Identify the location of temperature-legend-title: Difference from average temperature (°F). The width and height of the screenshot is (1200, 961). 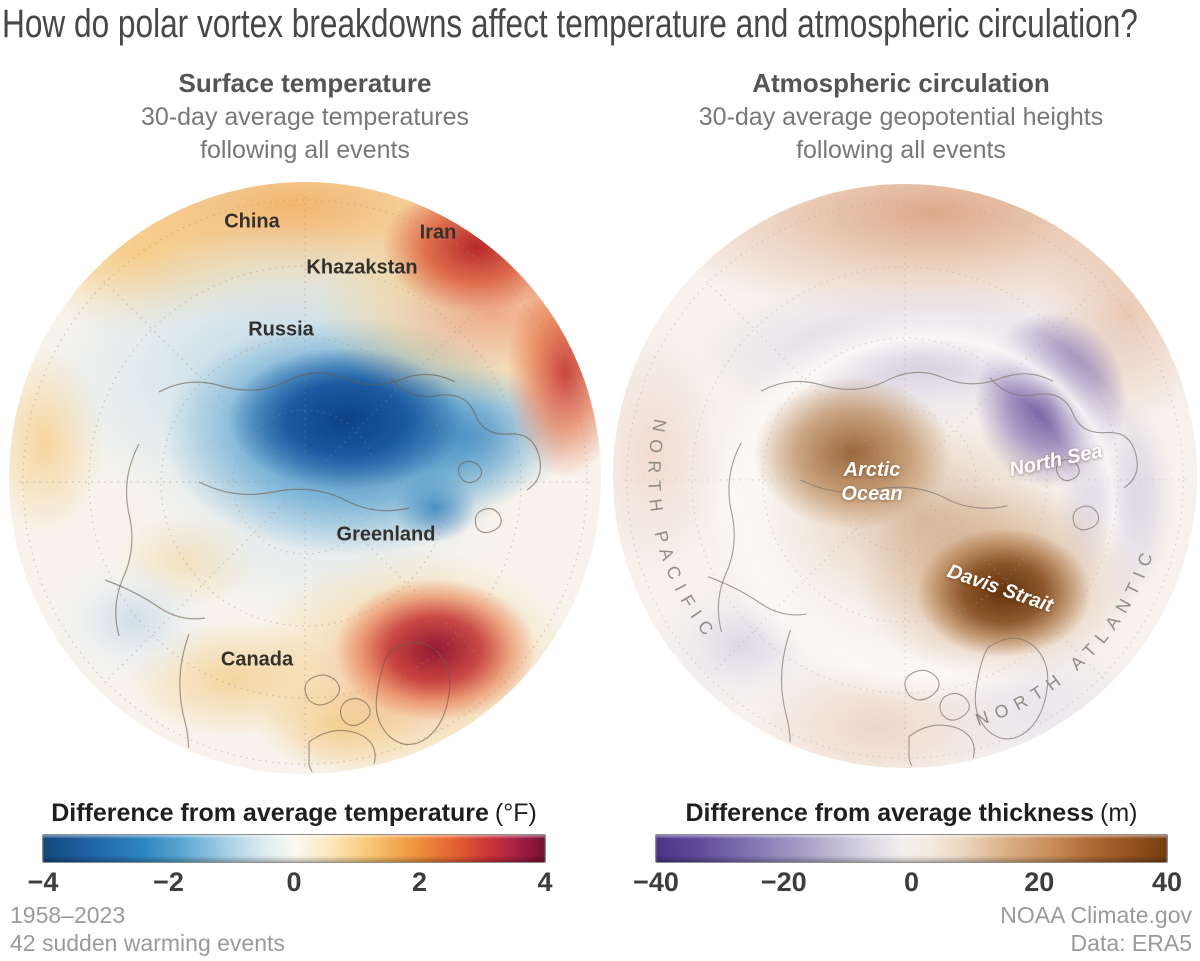
(294, 813).